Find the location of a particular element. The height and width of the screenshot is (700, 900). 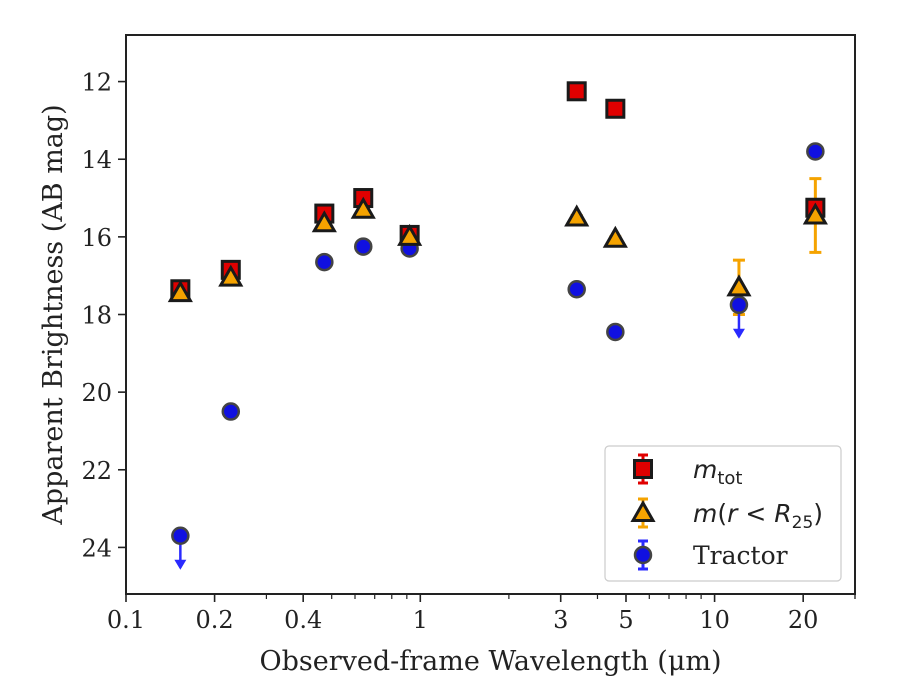

x-tick-label: 10 is located at coordinates (714, 620).